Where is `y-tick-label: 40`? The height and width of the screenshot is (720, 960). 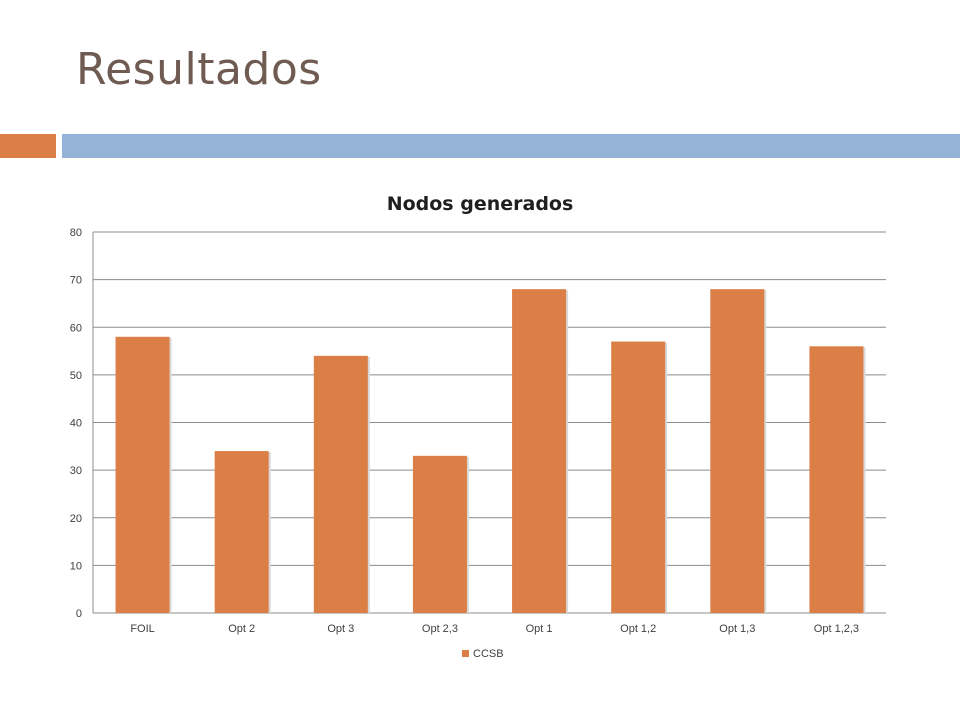
y-tick-label: 40 is located at coordinates (76, 424).